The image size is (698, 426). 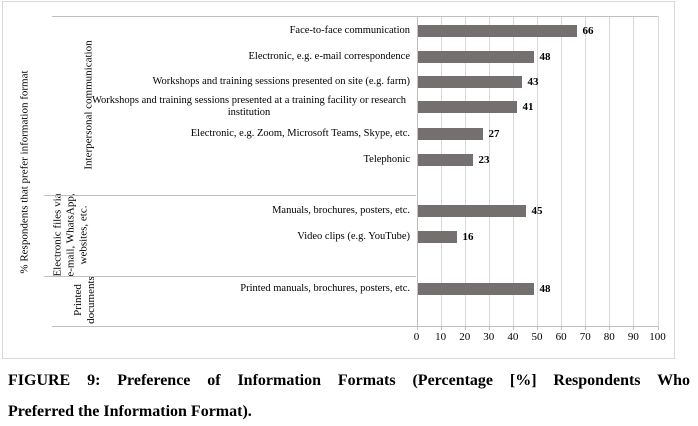 What do you see at coordinates (465, 337) in the screenshot?
I see `x-axis-tick-label: 20` at bounding box center [465, 337].